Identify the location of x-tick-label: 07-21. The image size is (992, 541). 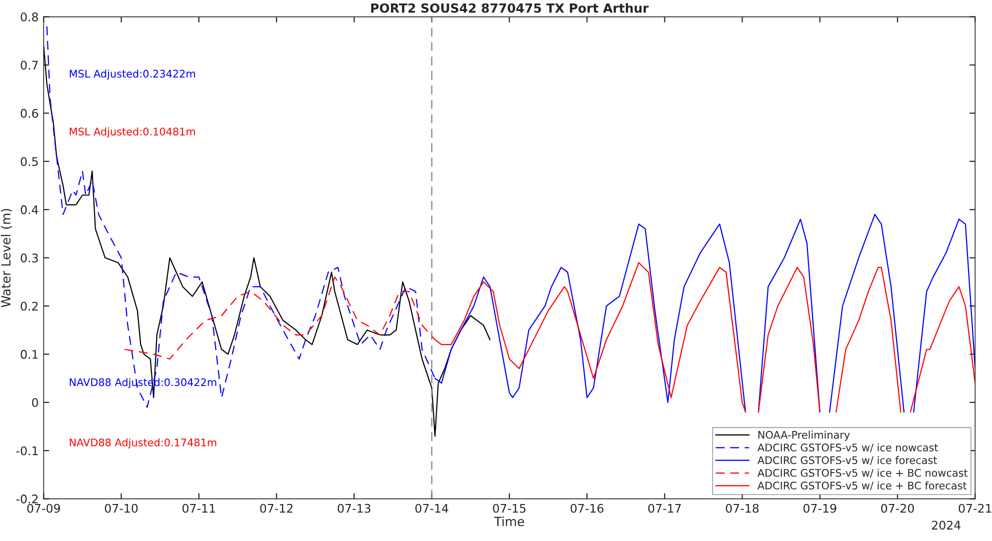
(975, 508).